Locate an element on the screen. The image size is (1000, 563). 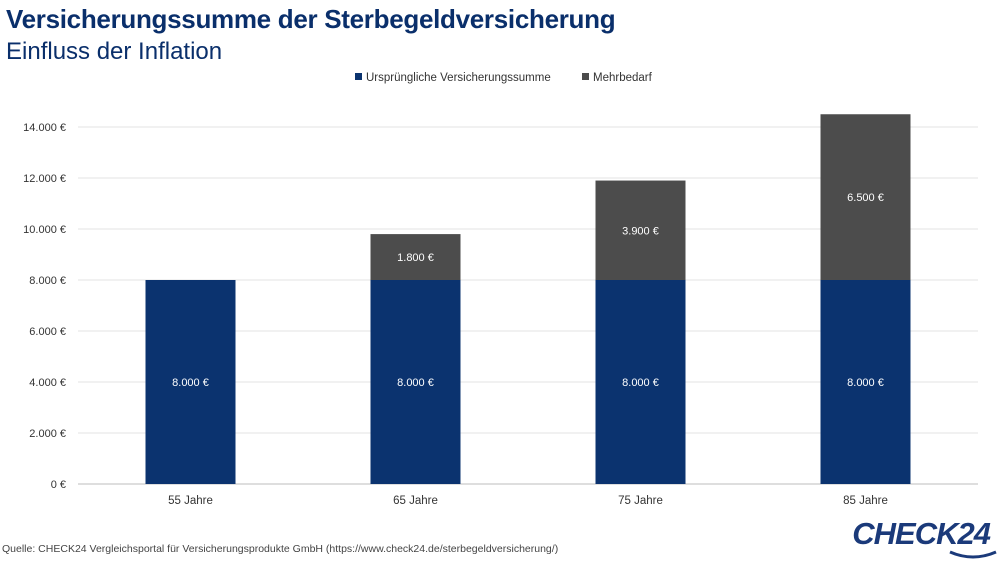
x-tick-label: 85 Jahre is located at coordinates (865, 501).